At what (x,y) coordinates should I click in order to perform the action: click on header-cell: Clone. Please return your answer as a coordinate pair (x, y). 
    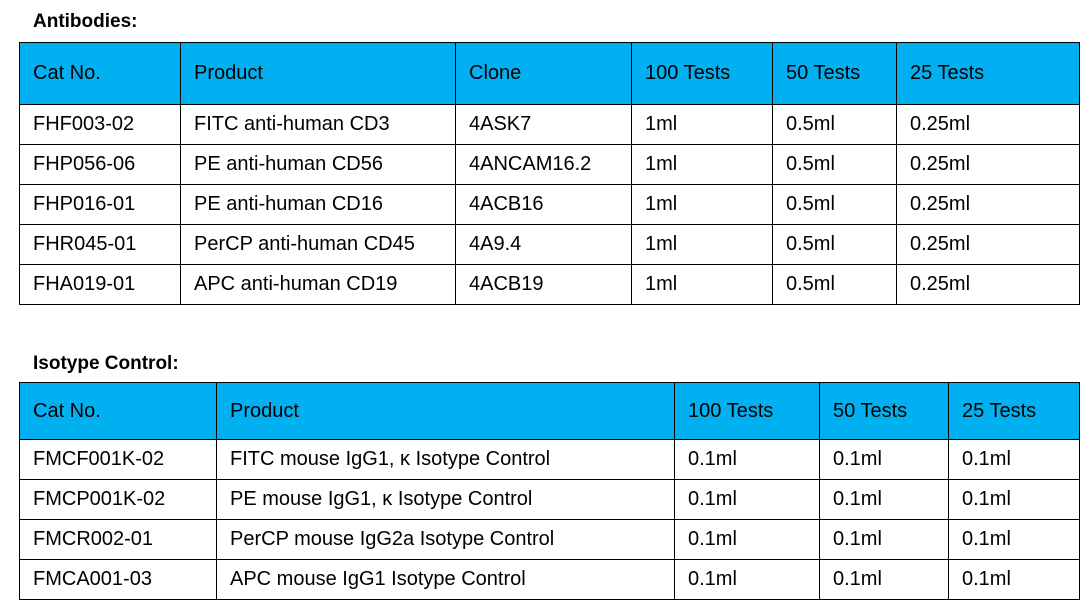
    Looking at the image, I should click on (543, 73).